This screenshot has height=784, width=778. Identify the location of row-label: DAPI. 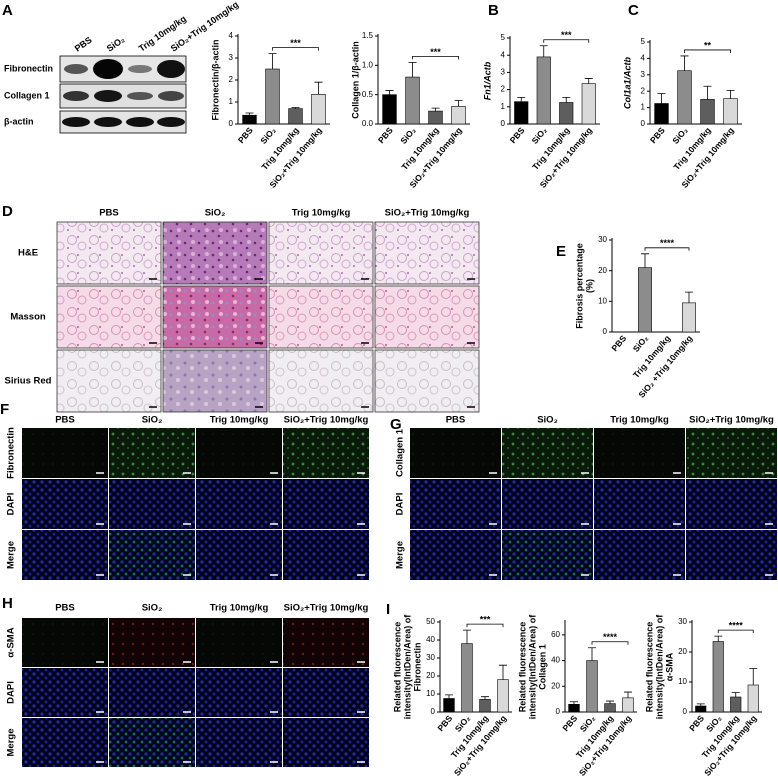
(11, 504).